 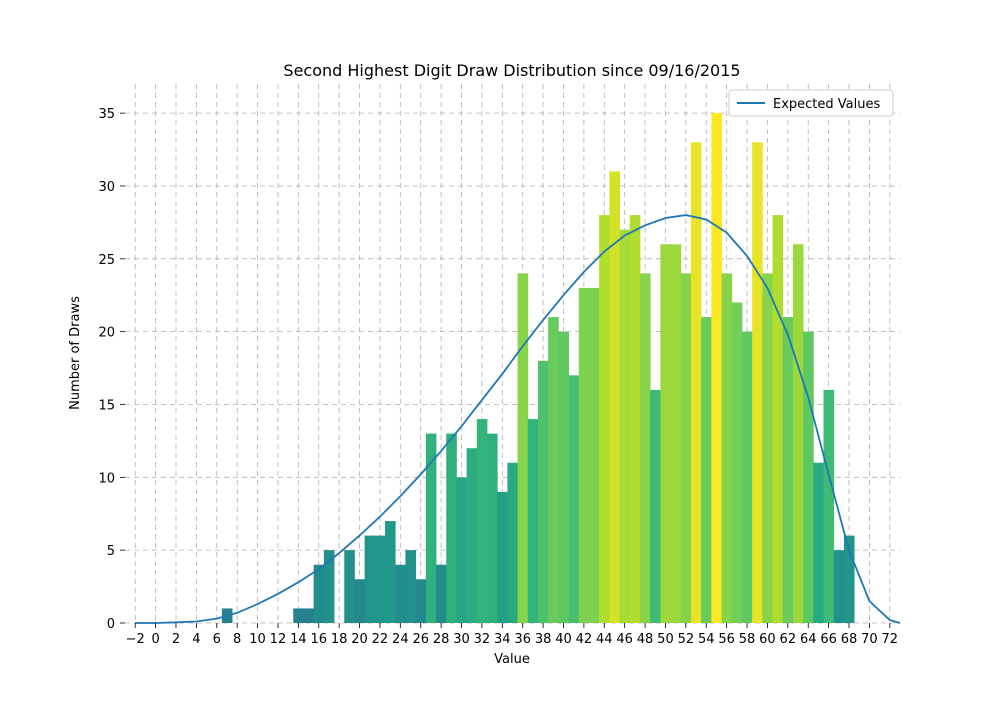 I want to click on x-tick-label: 62, so click(x=788, y=639).